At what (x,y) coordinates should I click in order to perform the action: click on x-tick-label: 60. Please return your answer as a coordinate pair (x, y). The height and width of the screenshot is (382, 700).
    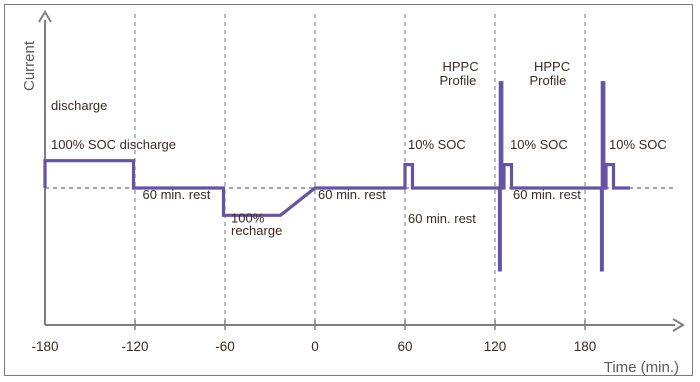
    Looking at the image, I should click on (404, 346).